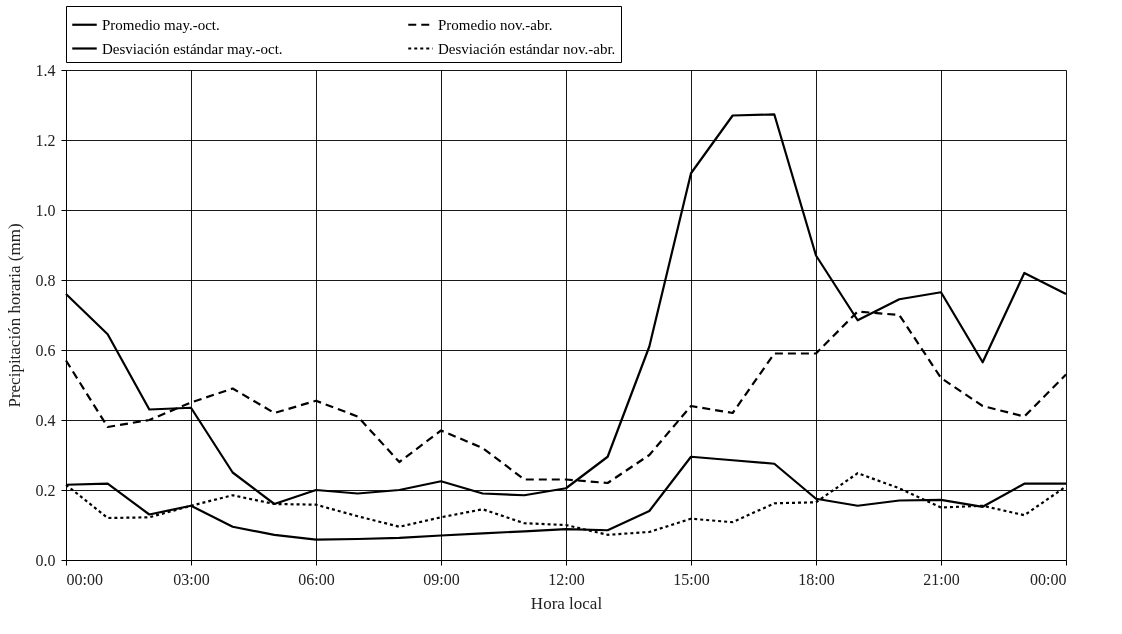 This screenshot has width=1122, height=634. I want to click on x-axis-title: Hora local, so click(566, 603).